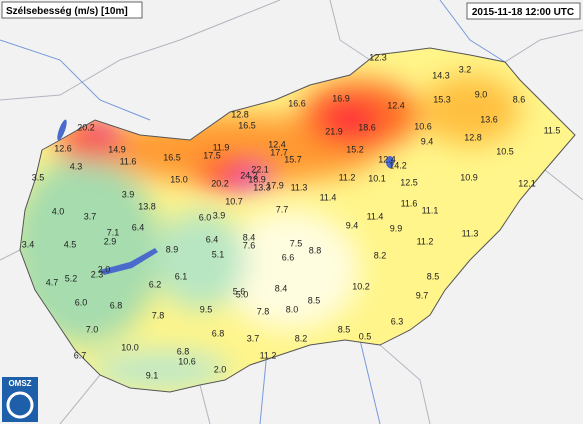 Image resolution: width=583 pixels, height=424 pixels. Describe the element at coordinates (481, 94) in the screenshot. I see `station-value: 9.0` at that location.